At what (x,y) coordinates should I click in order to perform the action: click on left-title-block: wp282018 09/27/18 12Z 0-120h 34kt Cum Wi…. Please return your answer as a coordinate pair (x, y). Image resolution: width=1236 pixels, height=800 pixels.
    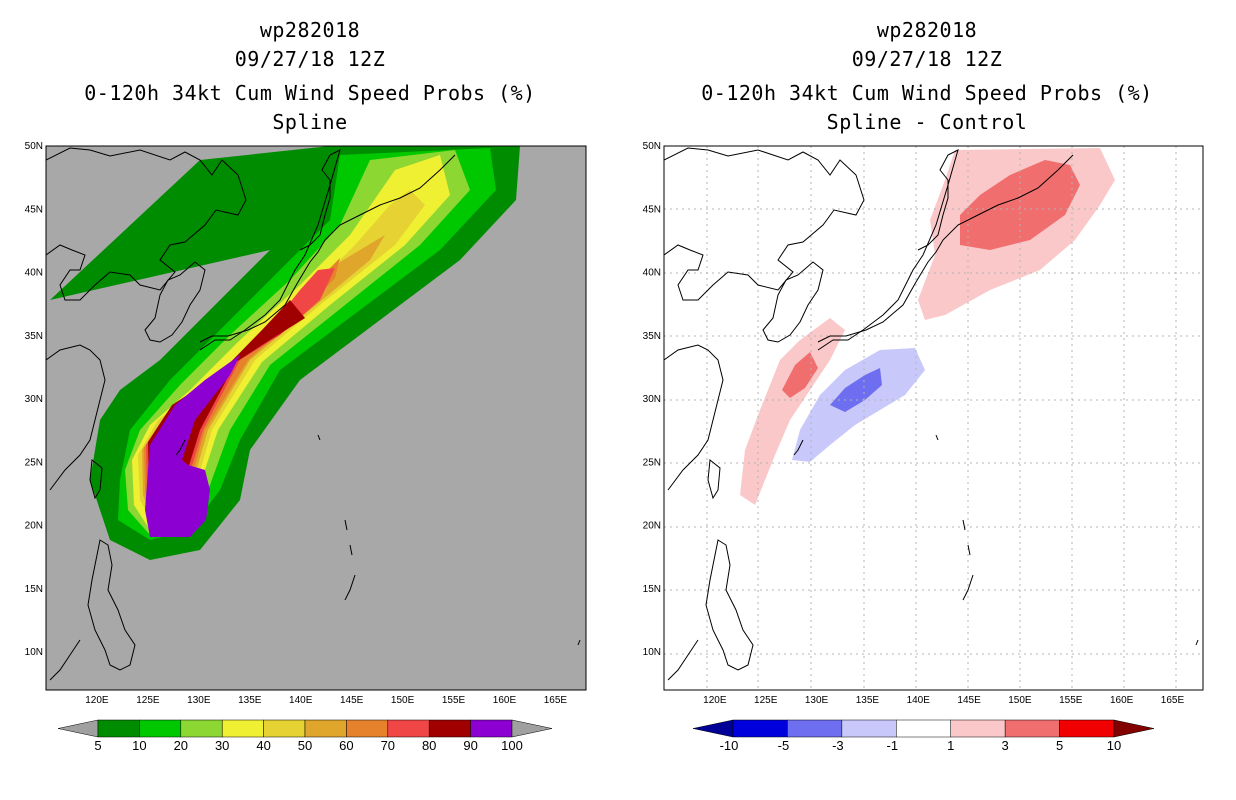
    Looking at the image, I should click on (310, 76).